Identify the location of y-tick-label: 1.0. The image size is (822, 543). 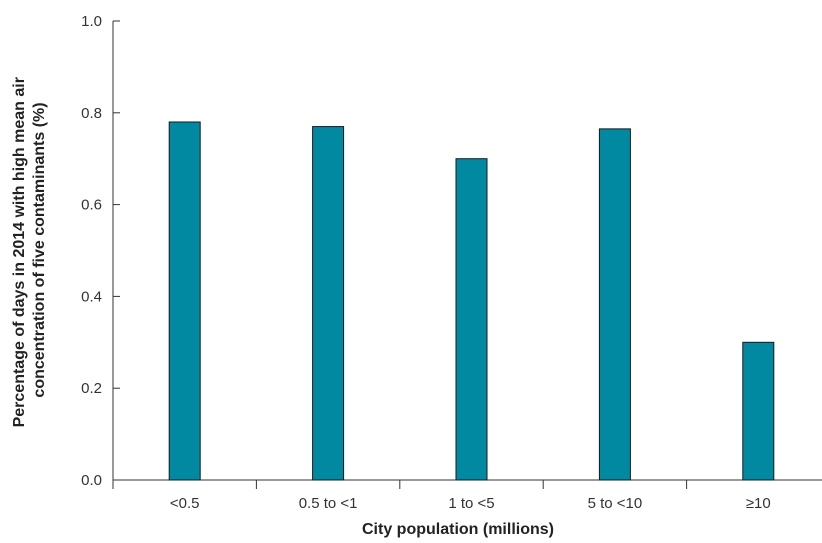
(91, 21).